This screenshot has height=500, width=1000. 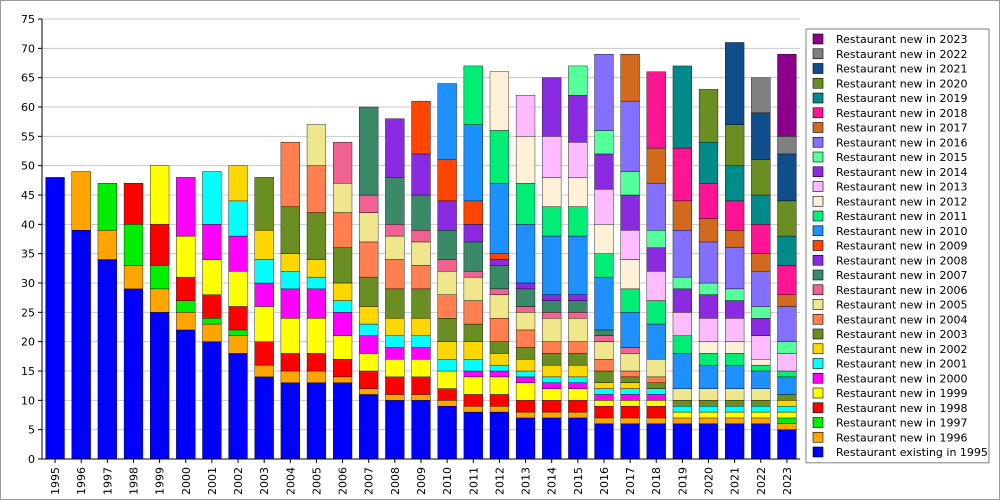 What do you see at coordinates (290, 481) in the screenshot?
I see `x-tick-label: 2004` at bounding box center [290, 481].